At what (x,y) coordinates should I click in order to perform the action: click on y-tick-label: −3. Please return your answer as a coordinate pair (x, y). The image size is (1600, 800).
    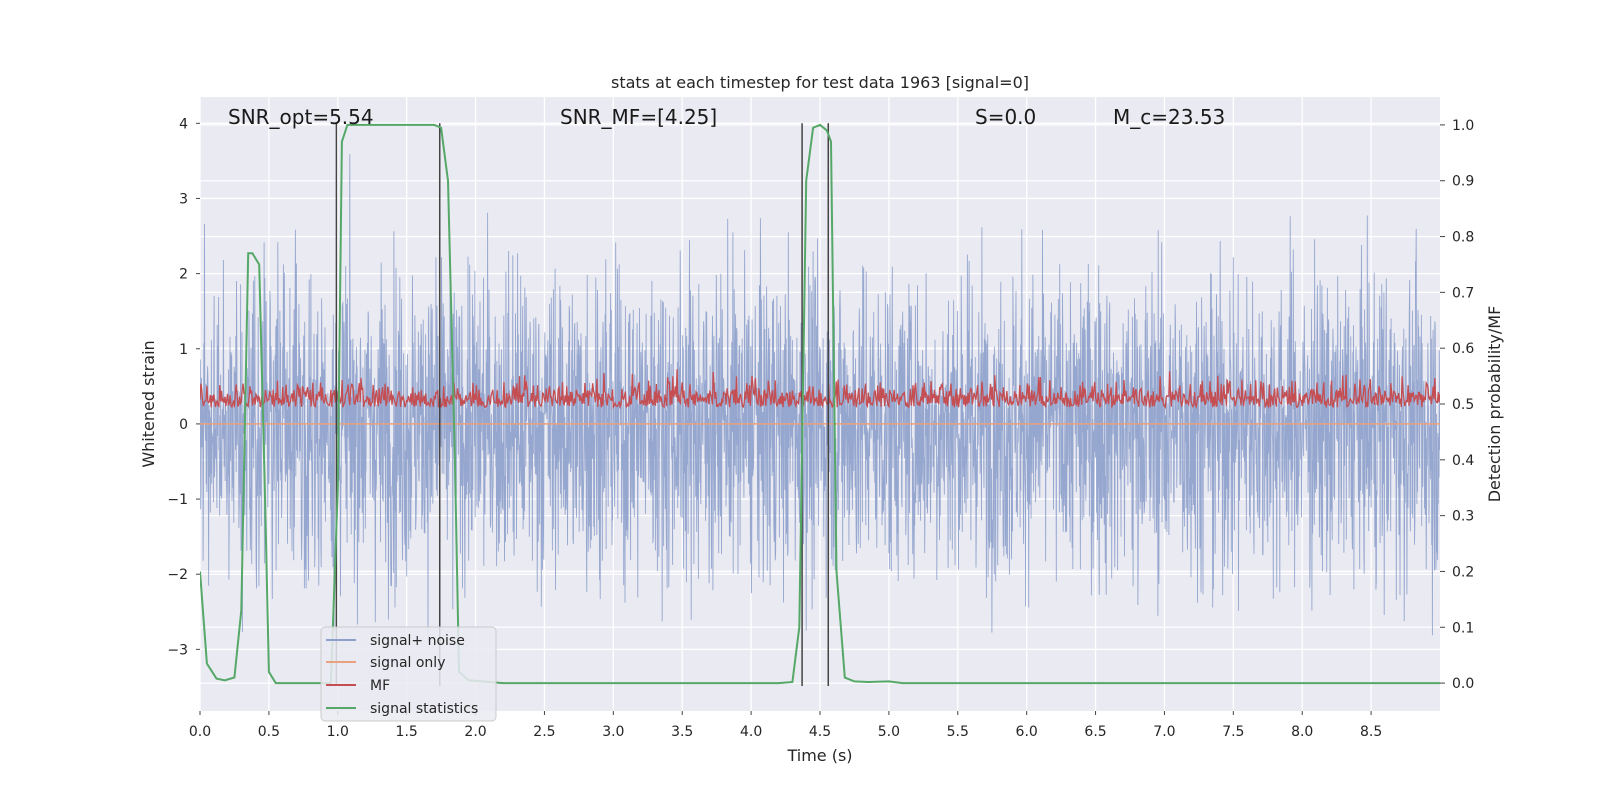
    Looking at the image, I should click on (177, 650).